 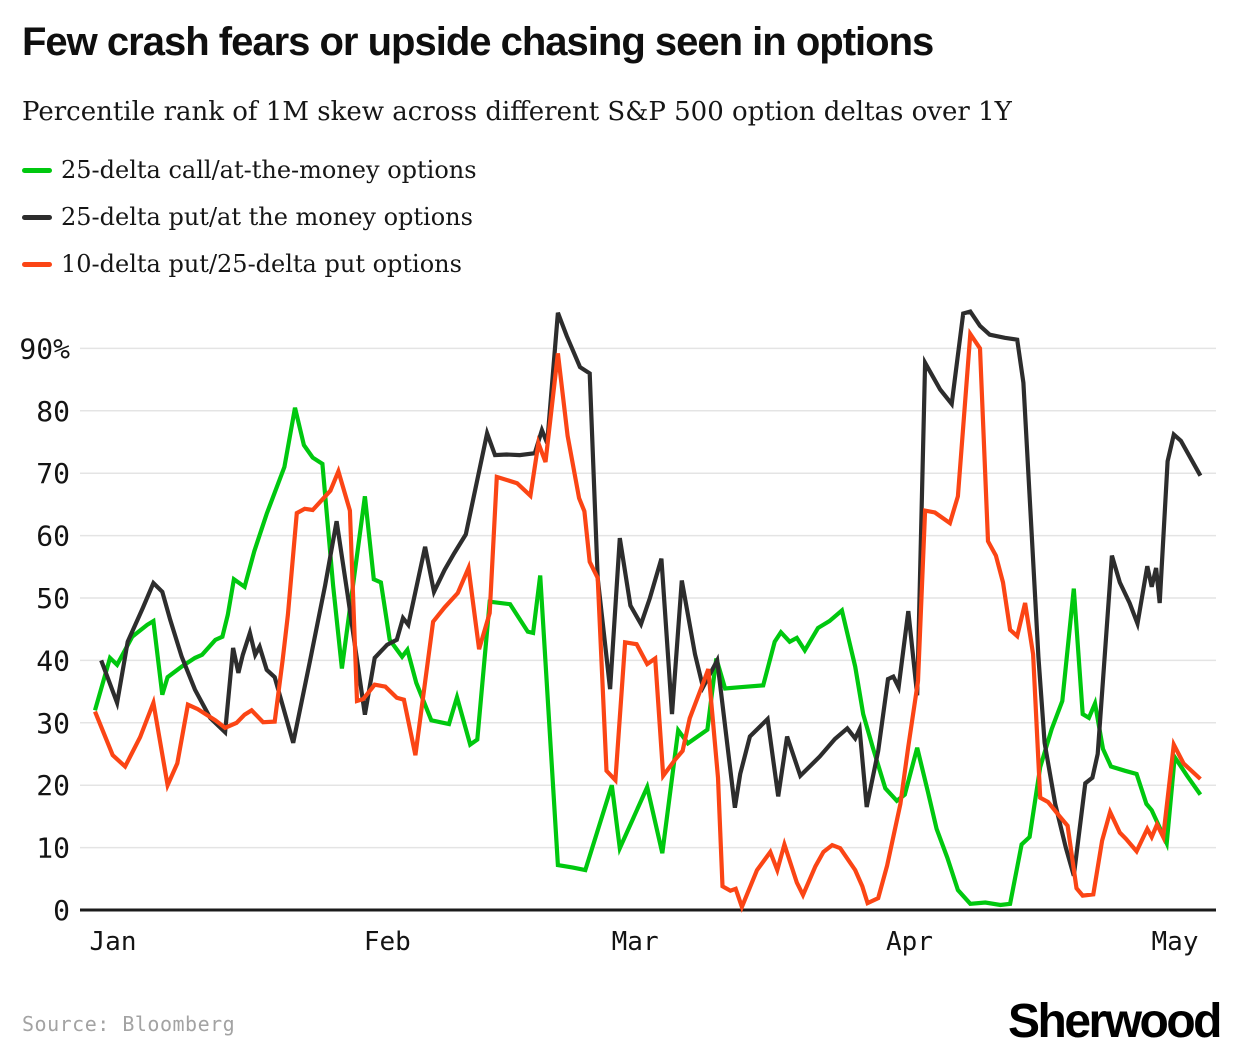 I want to click on legend-item: 25-delta put/at the money options, so click(x=249, y=217).